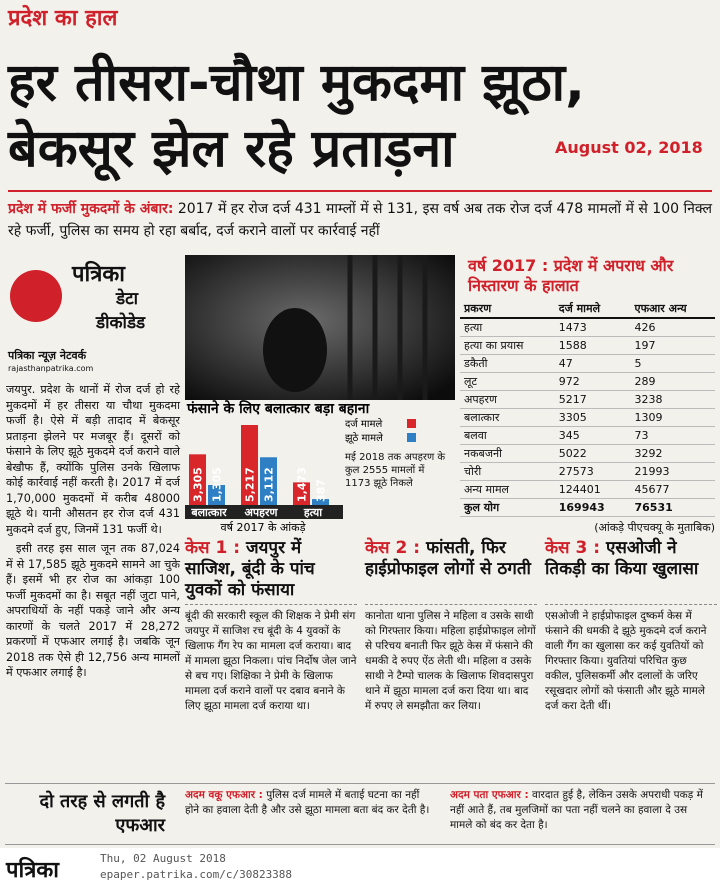  What do you see at coordinates (507, 507) in the screenshot?
I see `cell: कुल योग` at bounding box center [507, 507].